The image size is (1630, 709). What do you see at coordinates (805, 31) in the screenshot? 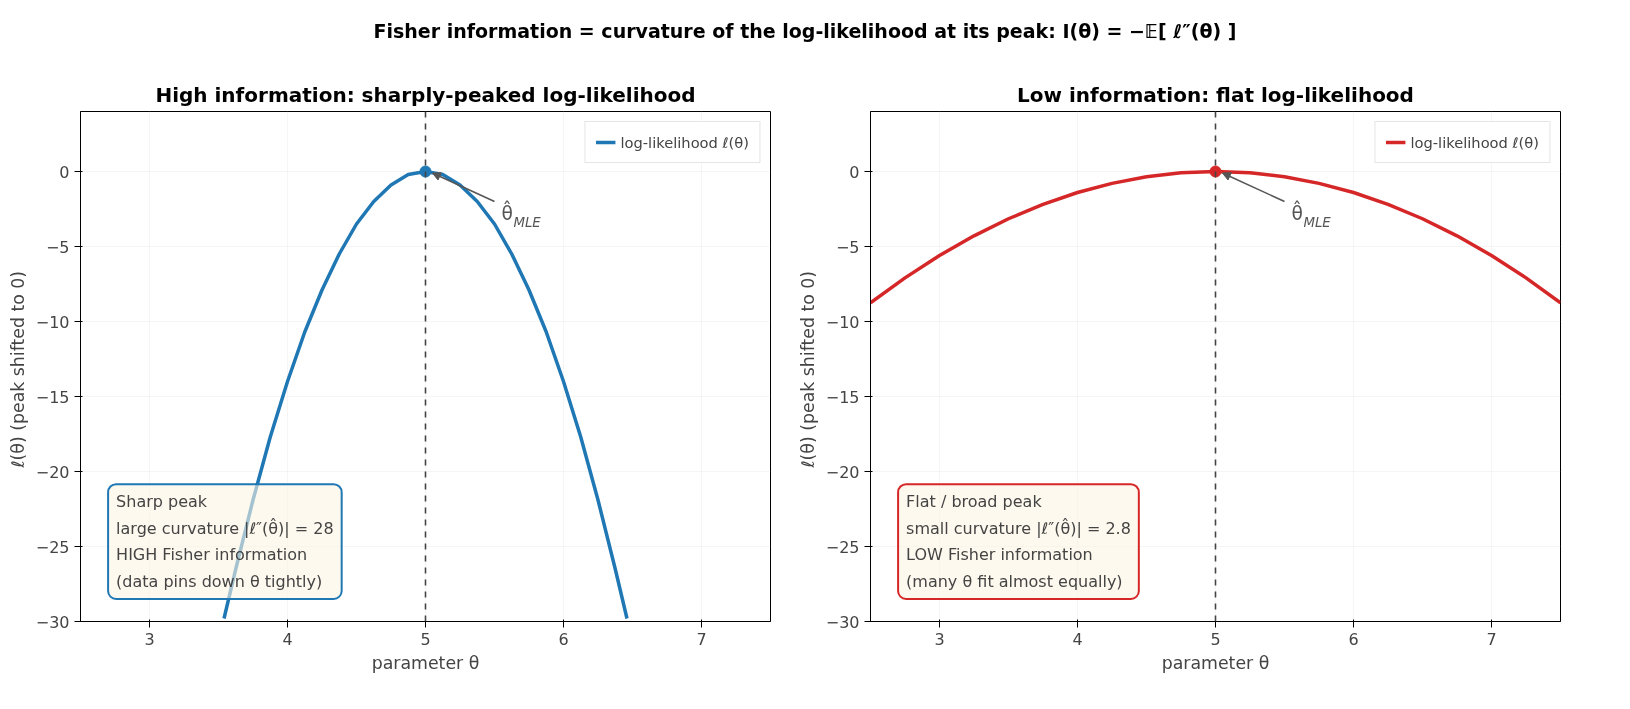
I see `text: Fisher information = curvature of the log-likelihood at its peak: I(θ) = −𝔼[ ℓ″(θ) ]` at bounding box center [805, 31].